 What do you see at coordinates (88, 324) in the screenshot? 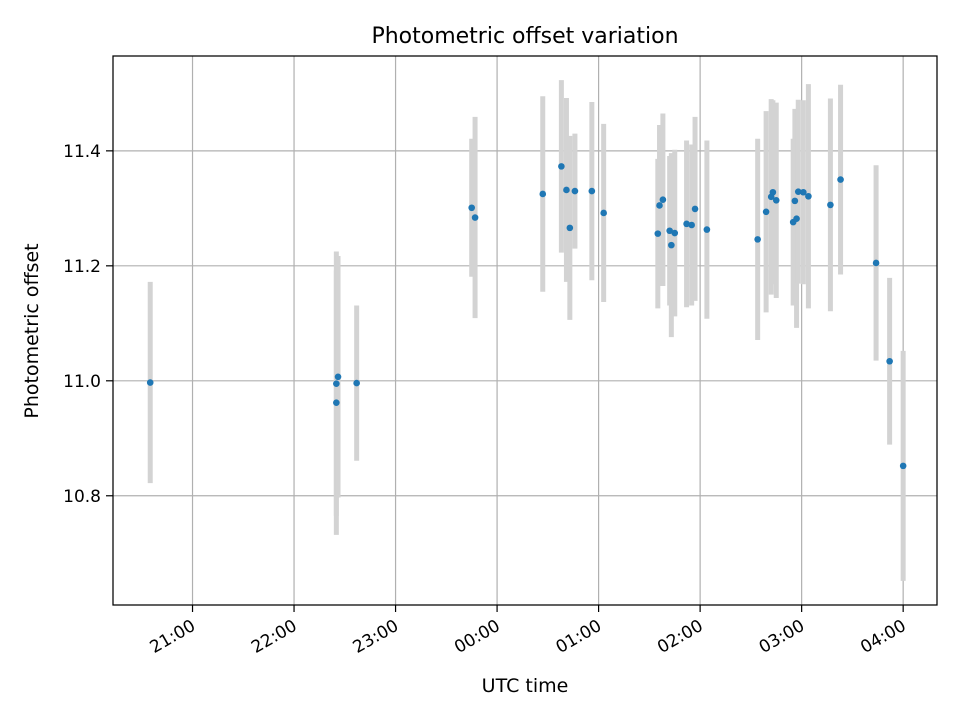
I see `y-axis: 10.8 11.0 11.2 11.4` at bounding box center [88, 324].